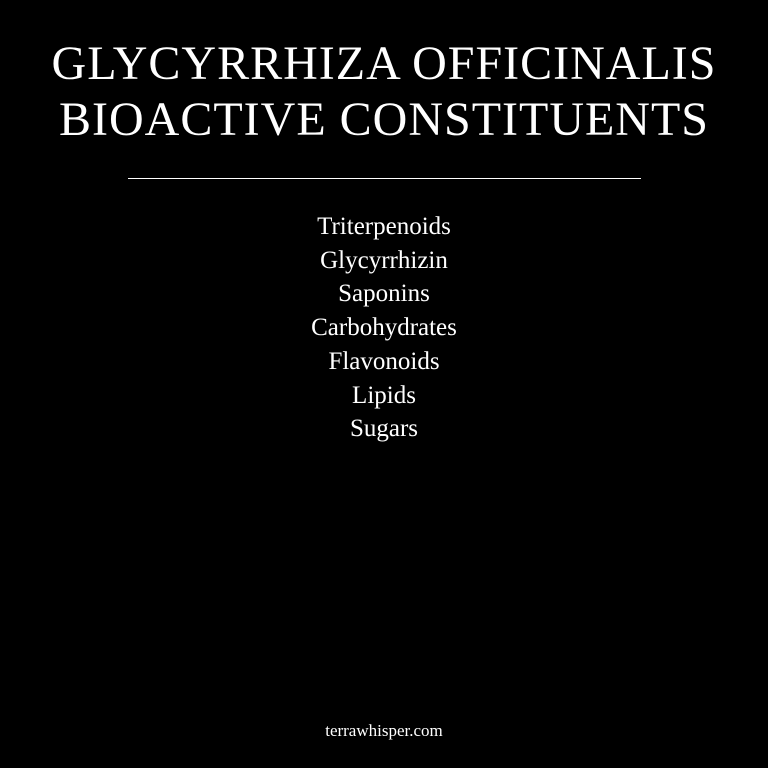  What do you see at coordinates (384, 429) in the screenshot?
I see `list-item: Sugars` at bounding box center [384, 429].